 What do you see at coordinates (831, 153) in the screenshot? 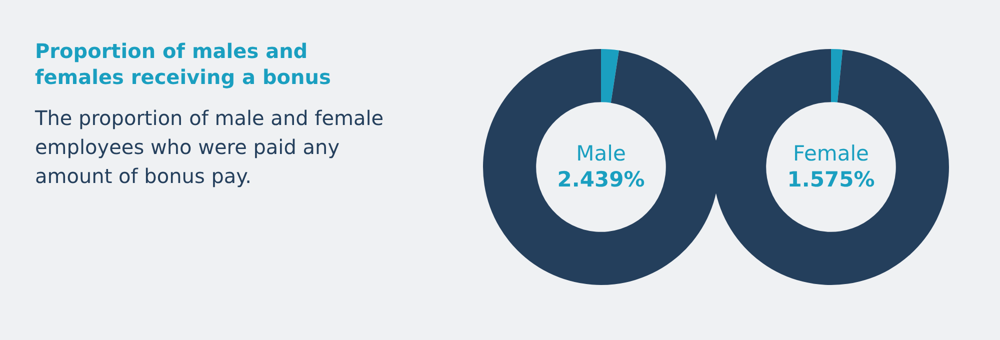
I see `text: Female` at bounding box center [831, 153].